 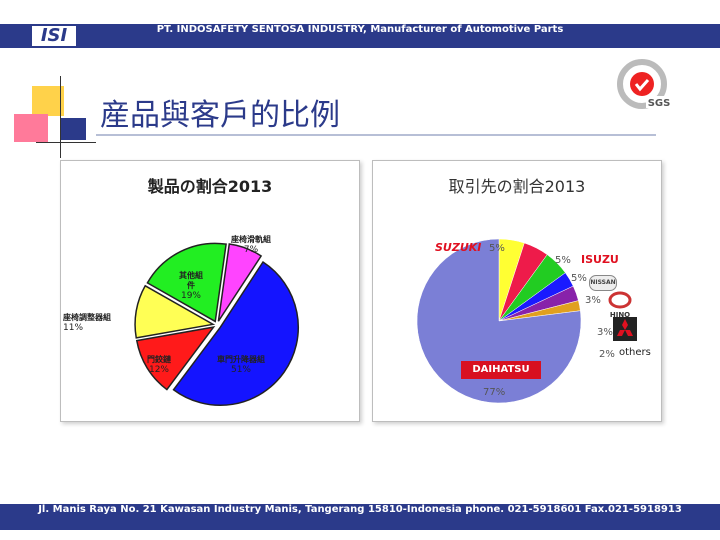 I want to click on hino-logo: HINO, so click(x=620, y=305).